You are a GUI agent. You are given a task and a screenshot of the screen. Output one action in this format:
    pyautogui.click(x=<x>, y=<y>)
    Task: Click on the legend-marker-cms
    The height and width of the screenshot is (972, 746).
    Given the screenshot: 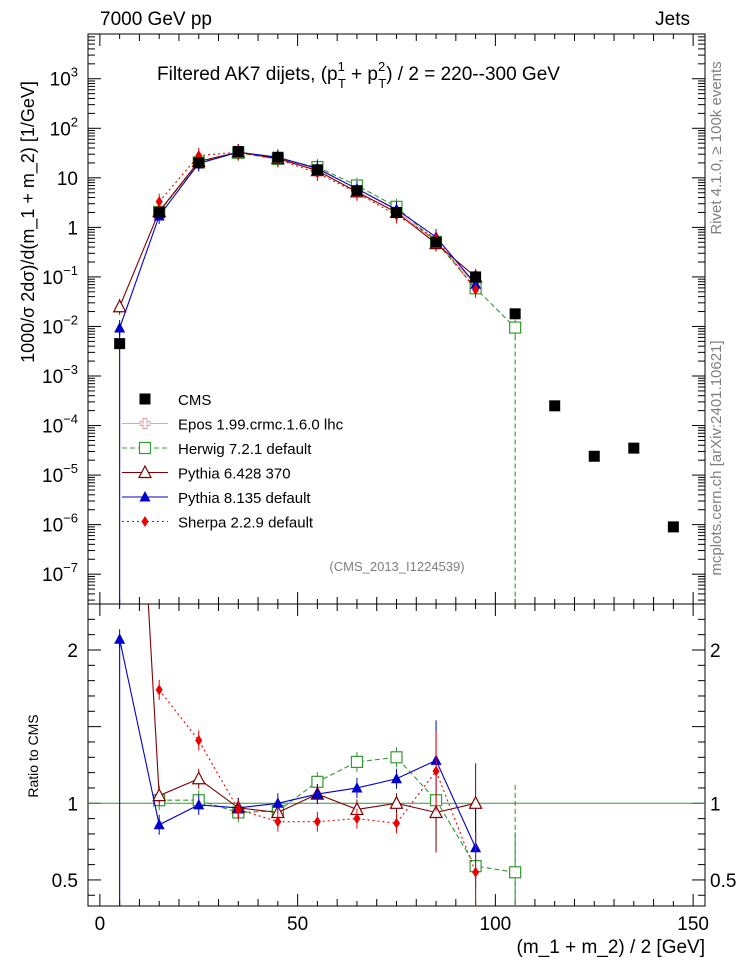 What is the action you would take?
    pyautogui.click(x=145, y=399)
    